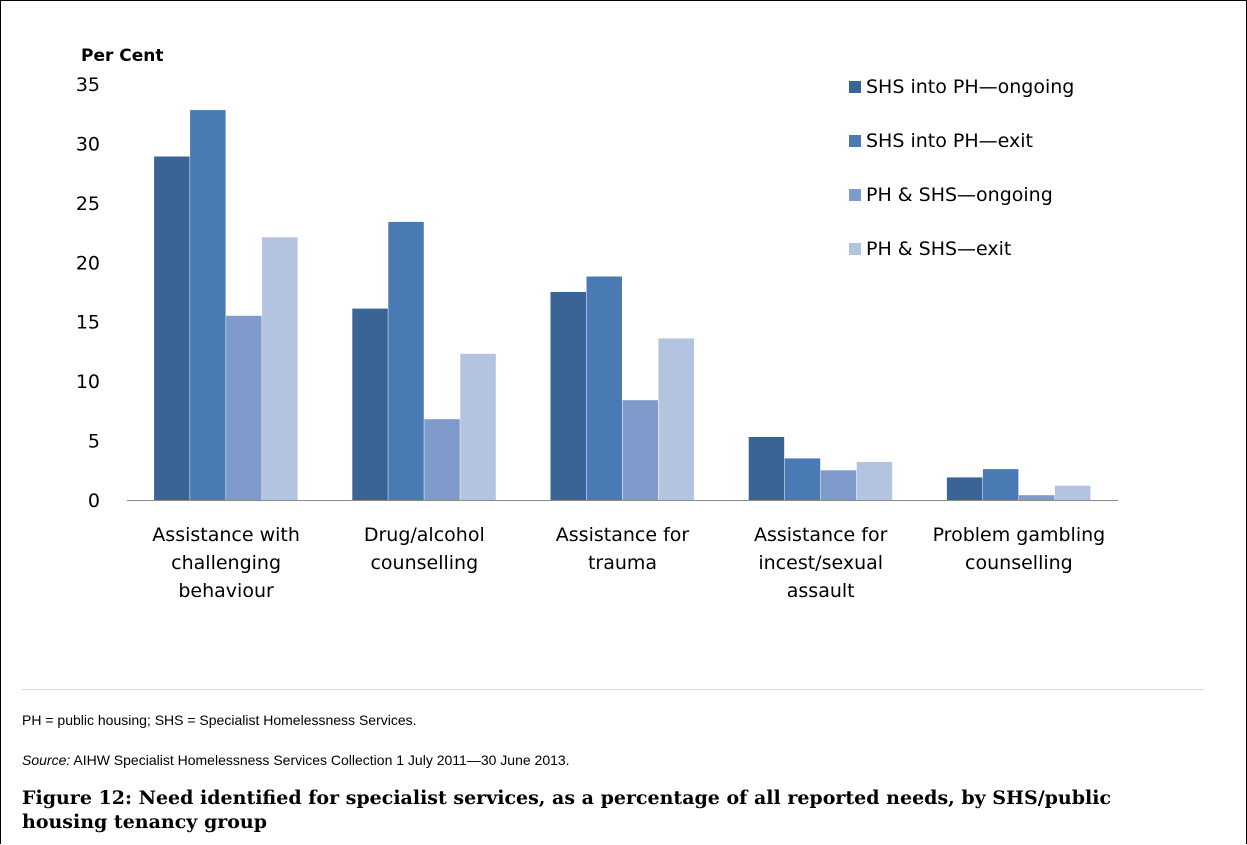 The width and height of the screenshot is (1247, 845). Describe the element at coordinates (88, 204) in the screenshot. I see `y-tick-label: 25` at that location.